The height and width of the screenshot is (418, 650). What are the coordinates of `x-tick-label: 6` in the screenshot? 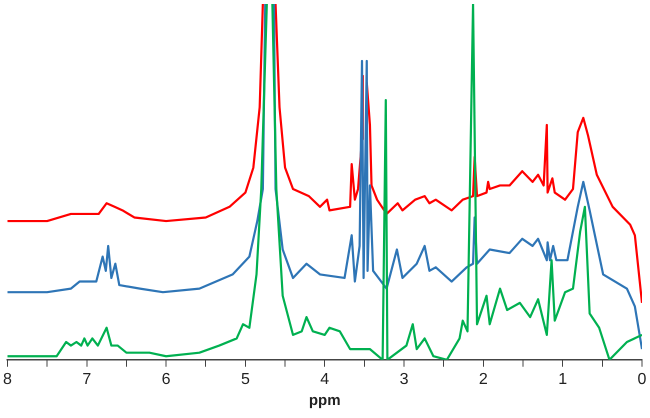 It's located at (166, 379).